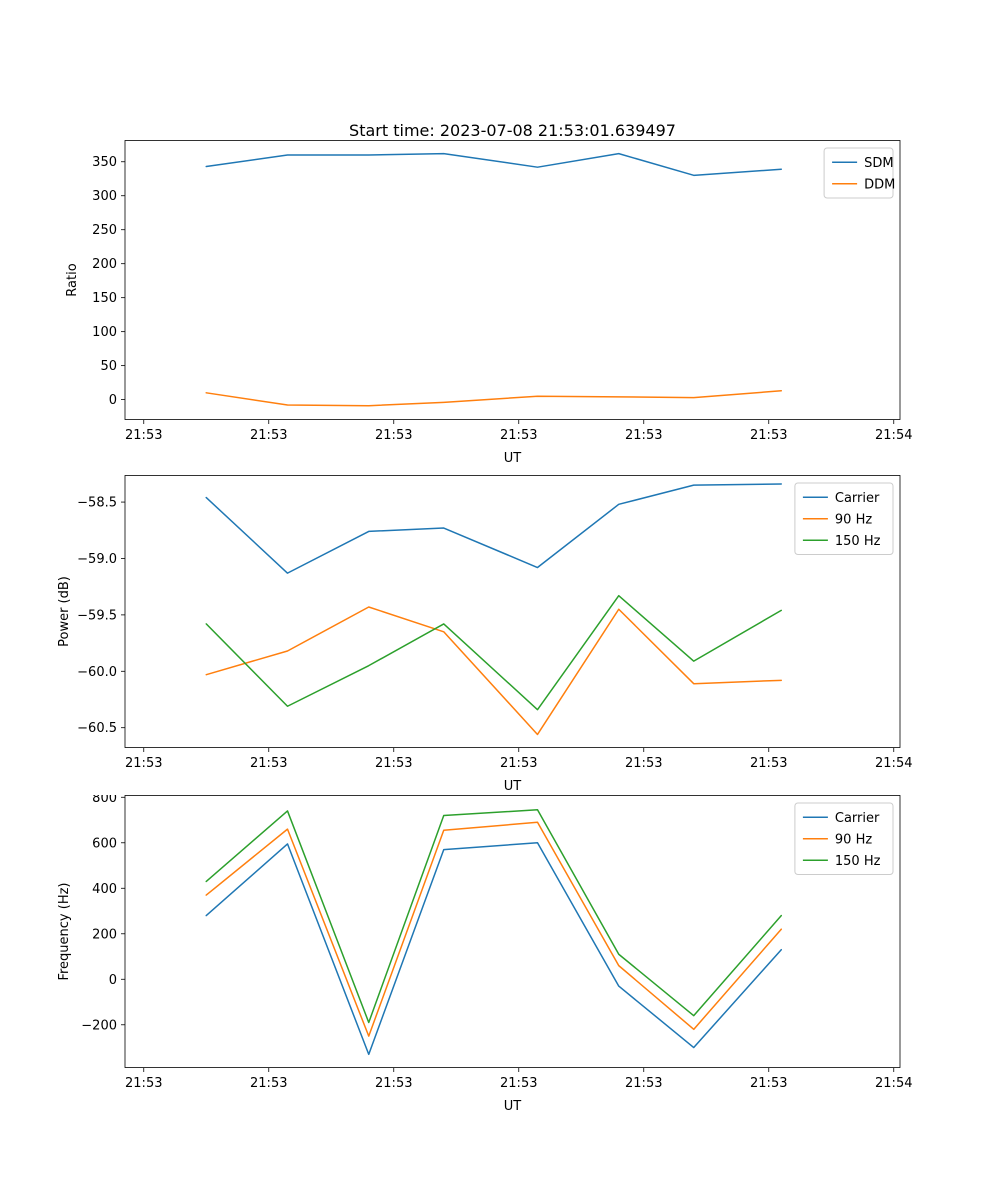 The height and width of the screenshot is (1200, 1000). What do you see at coordinates (878, 163) in the screenshot?
I see `legend-label: SDM` at bounding box center [878, 163].